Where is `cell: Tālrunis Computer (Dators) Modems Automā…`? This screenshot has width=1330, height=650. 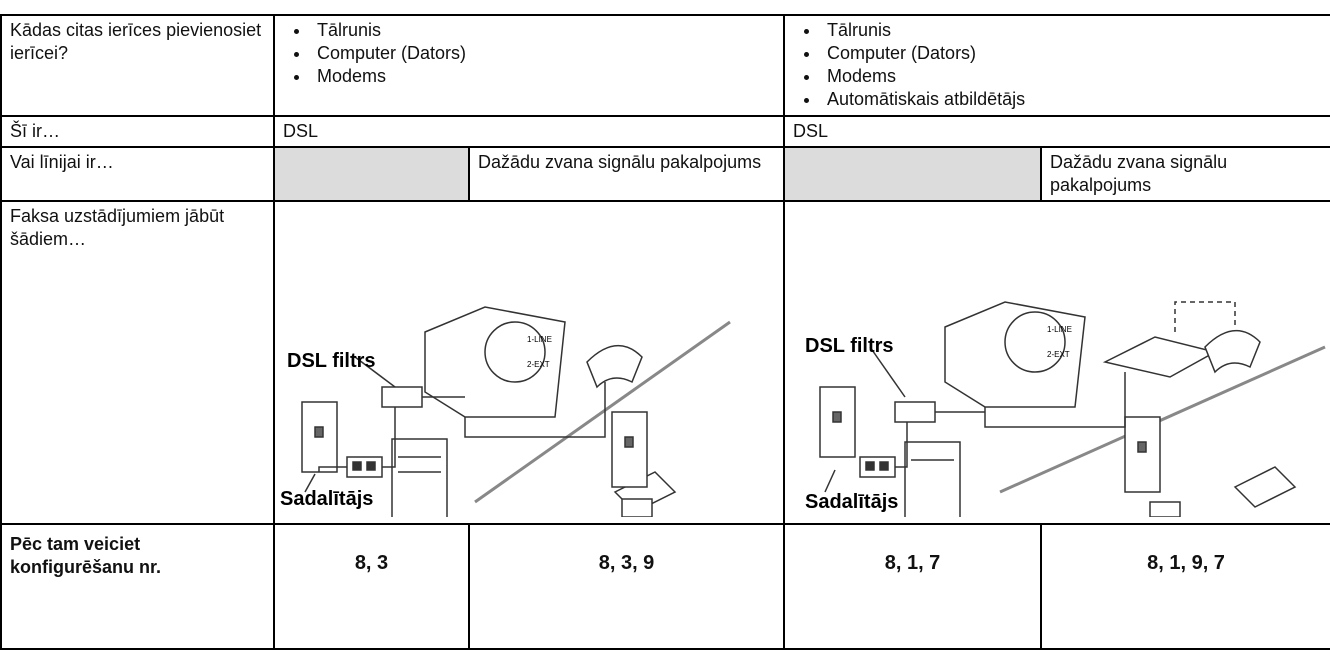 cell: Tālrunis Computer (Dators) Modems Automā… is located at coordinates (1056, 65).